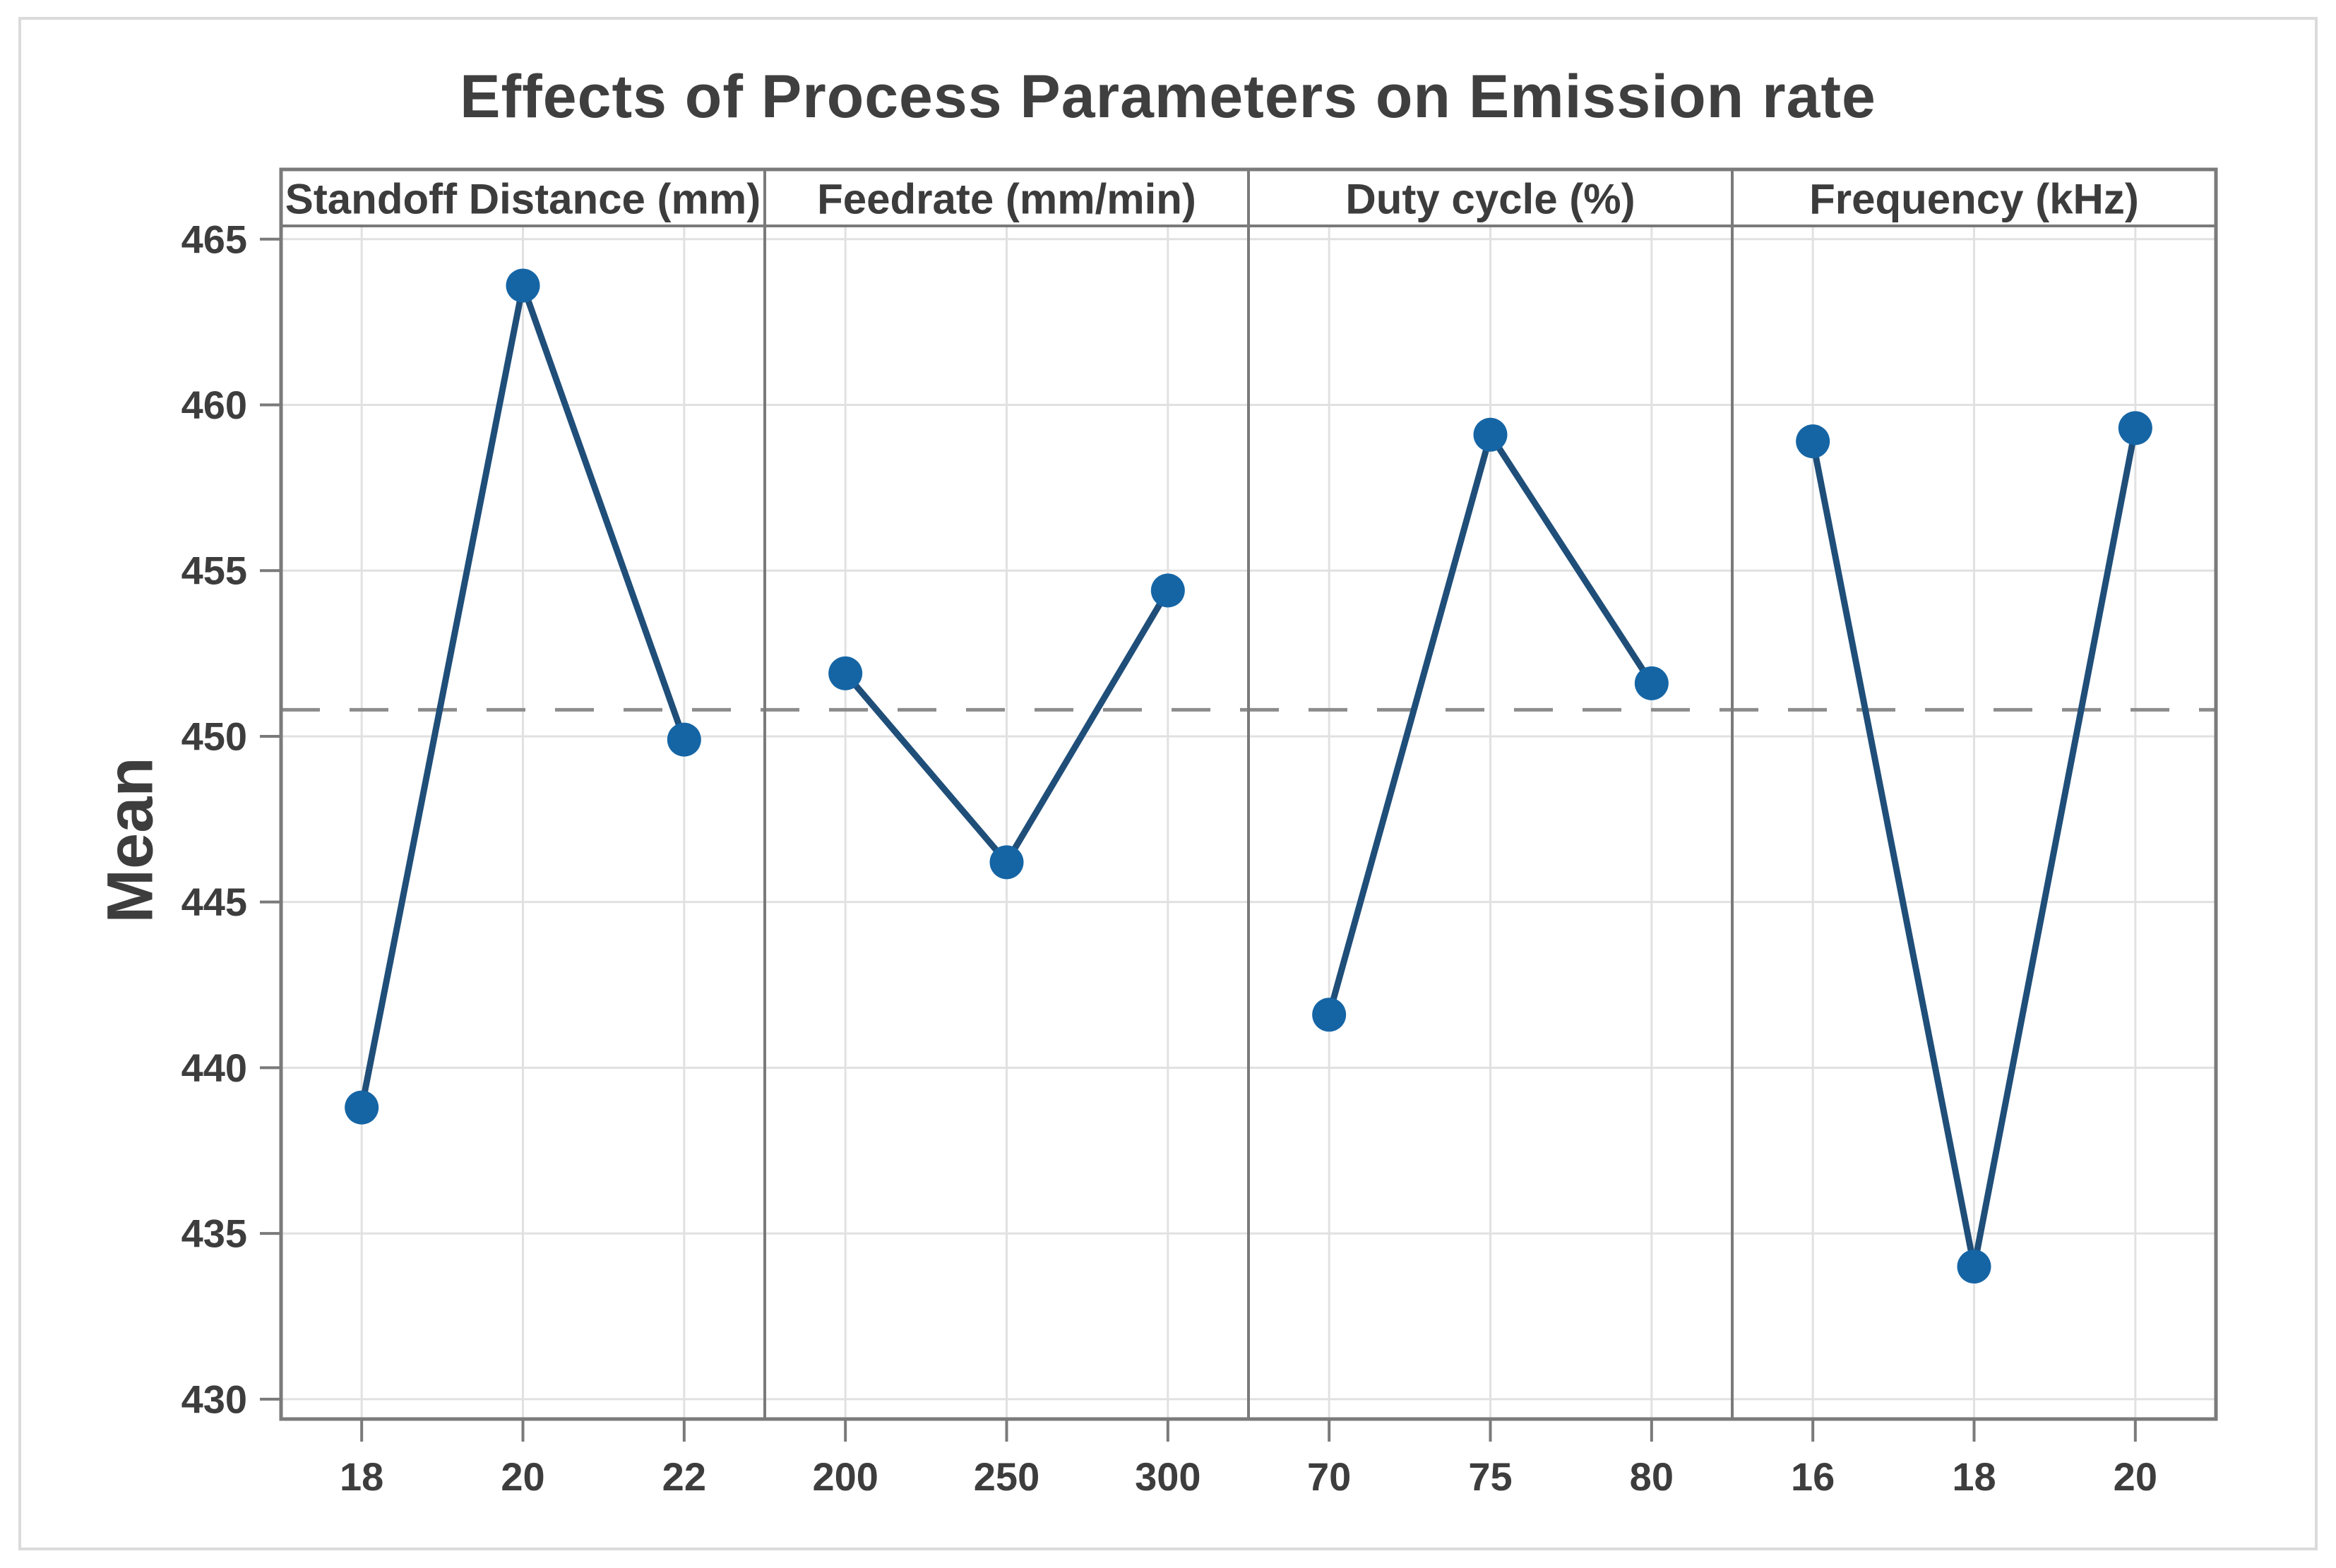 The image size is (2336, 1568). Describe the element at coordinates (523, 199) in the screenshot. I see `panel-header-label: Standoff Distance (mm)` at that location.